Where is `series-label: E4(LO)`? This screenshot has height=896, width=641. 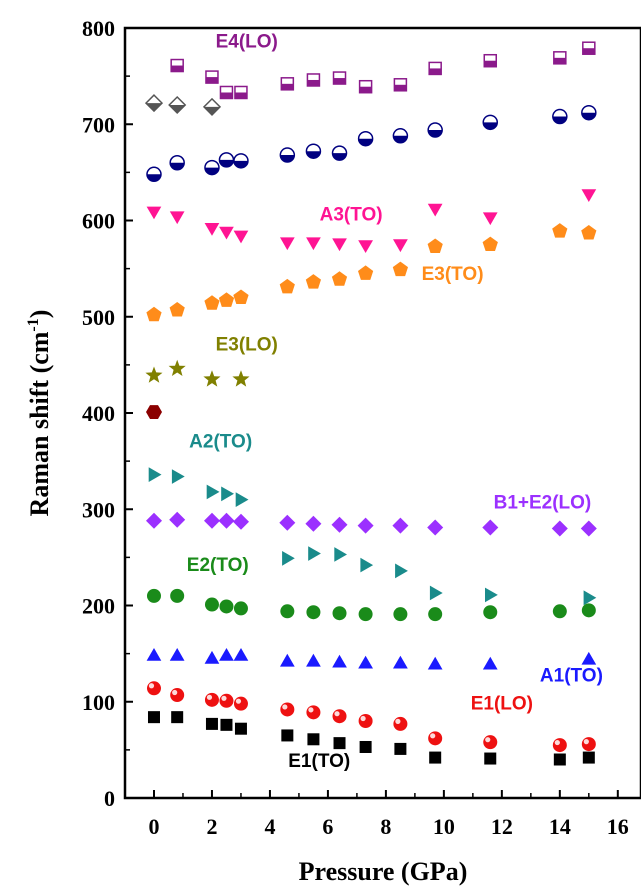
series-label: E4(LO) is located at coordinates (247, 41).